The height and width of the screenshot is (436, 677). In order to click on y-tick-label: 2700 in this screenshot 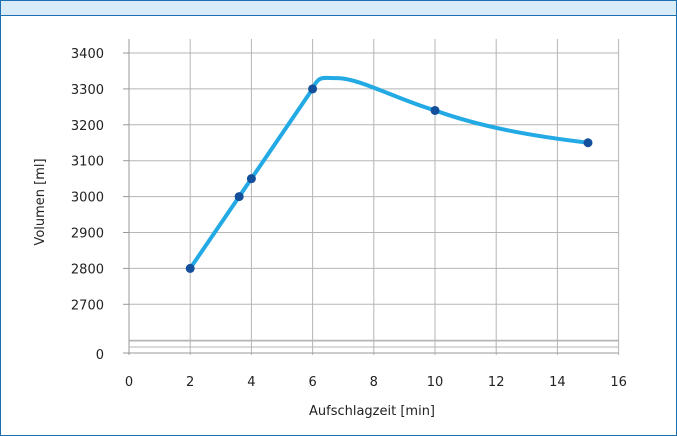, I will do `click(87, 305)`.